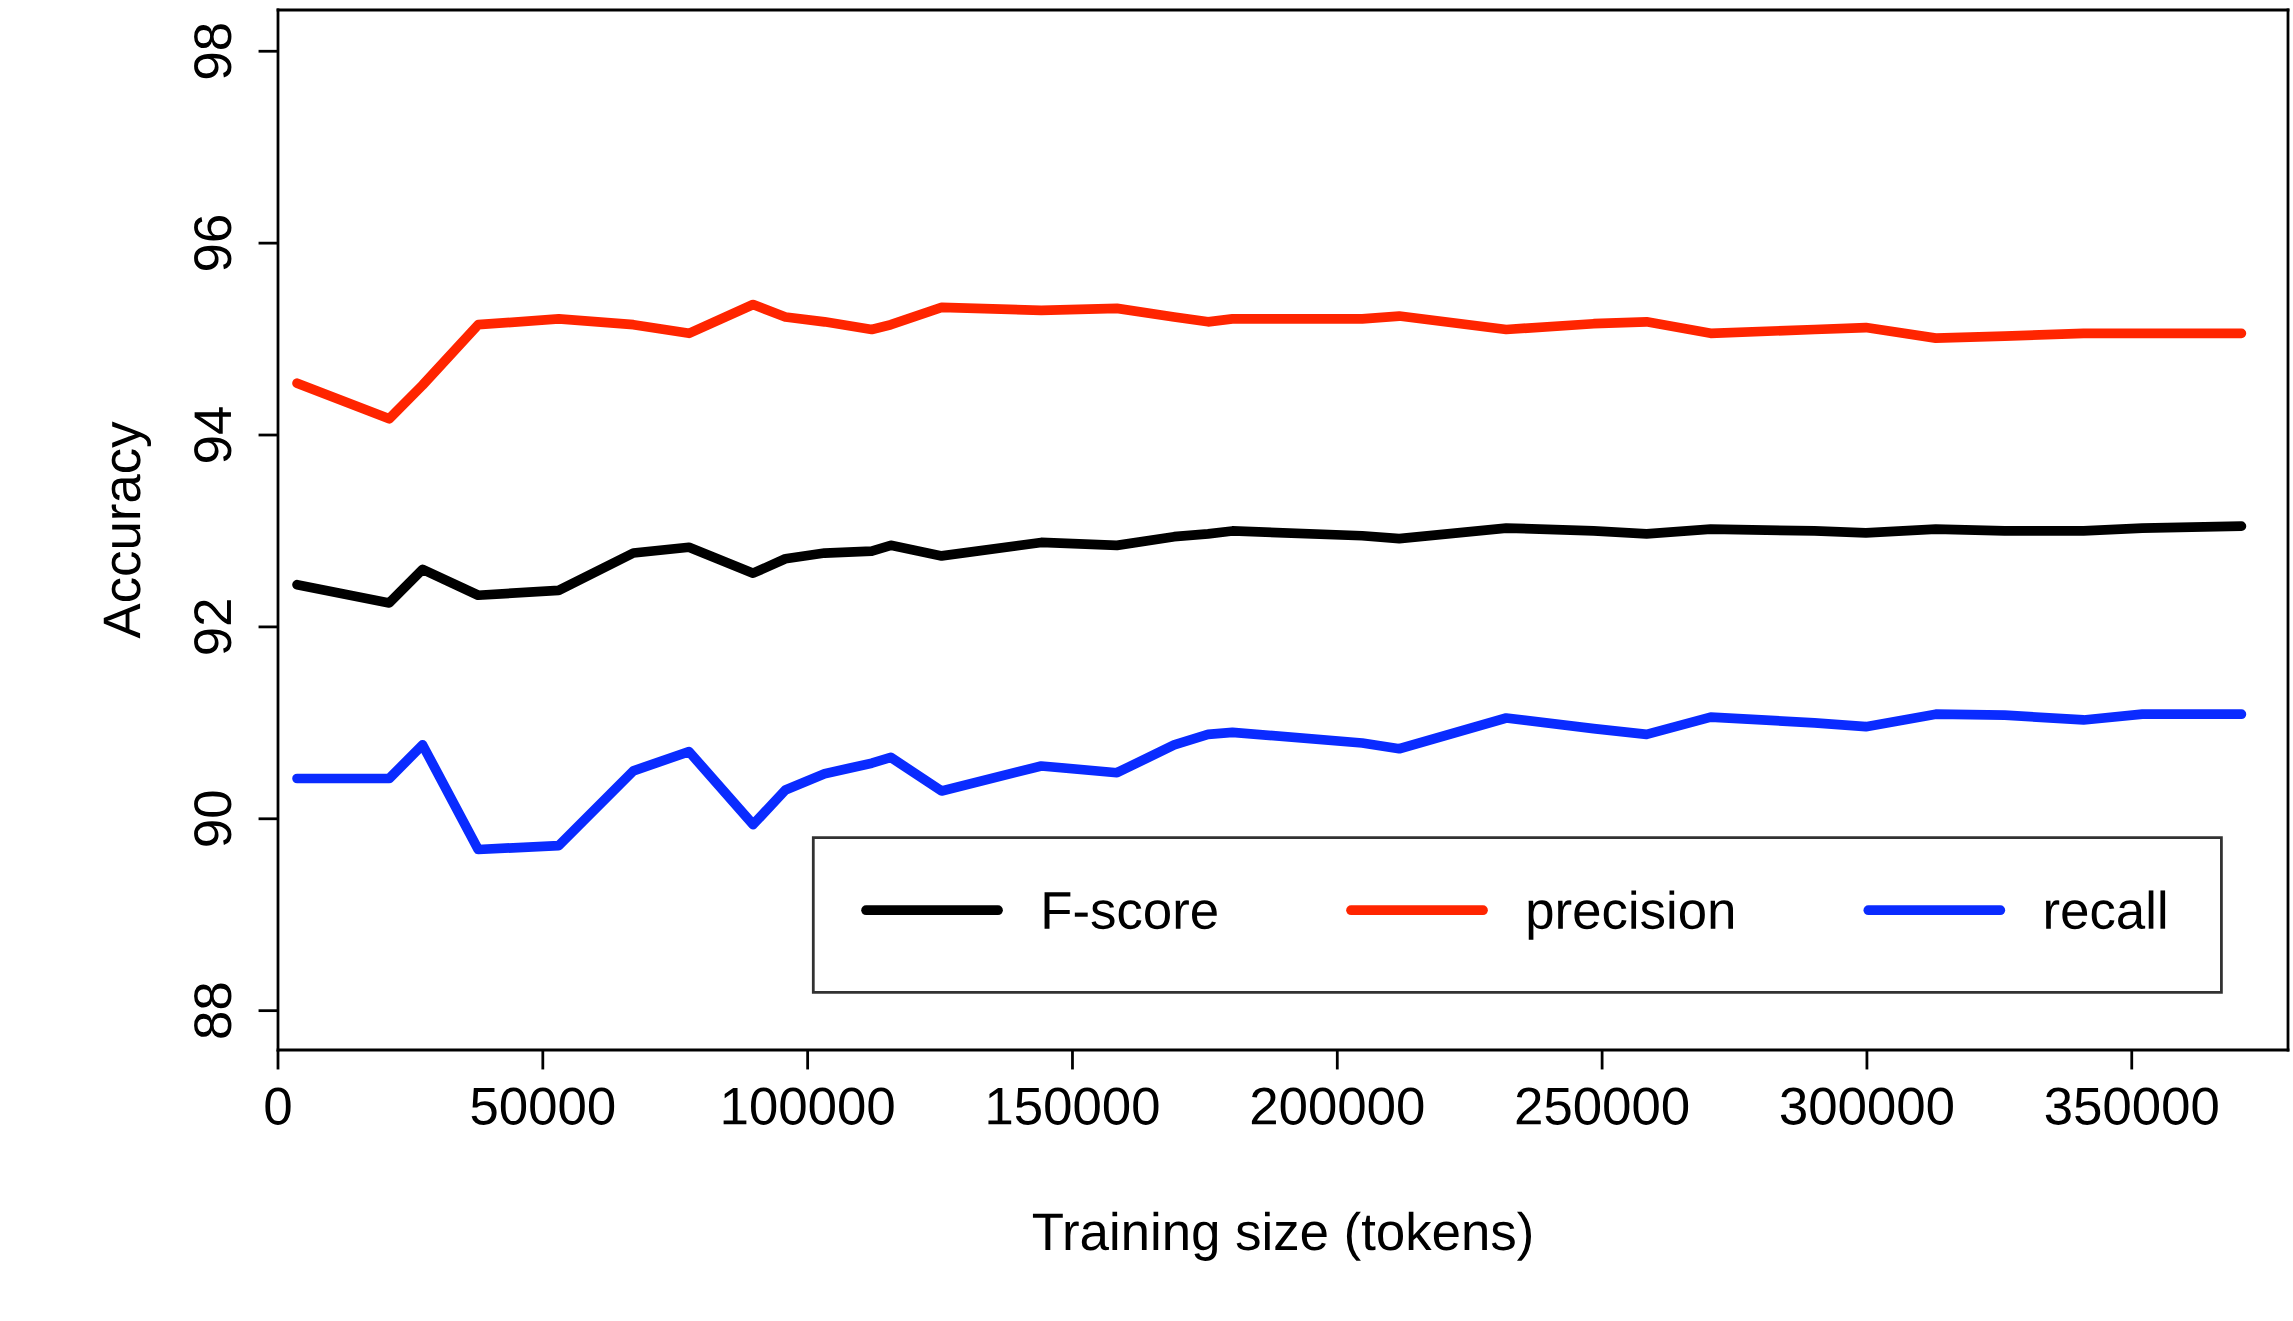  What do you see at coordinates (1073, 1106) in the screenshot?
I see `x-tick-label: 150000` at bounding box center [1073, 1106].